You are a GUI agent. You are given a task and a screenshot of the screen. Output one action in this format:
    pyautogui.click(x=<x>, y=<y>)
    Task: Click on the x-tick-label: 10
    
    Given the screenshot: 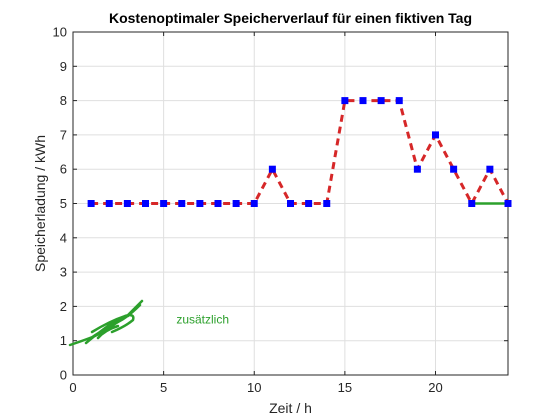 What is the action you would take?
    pyautogui.click(x=254, y=387)
    